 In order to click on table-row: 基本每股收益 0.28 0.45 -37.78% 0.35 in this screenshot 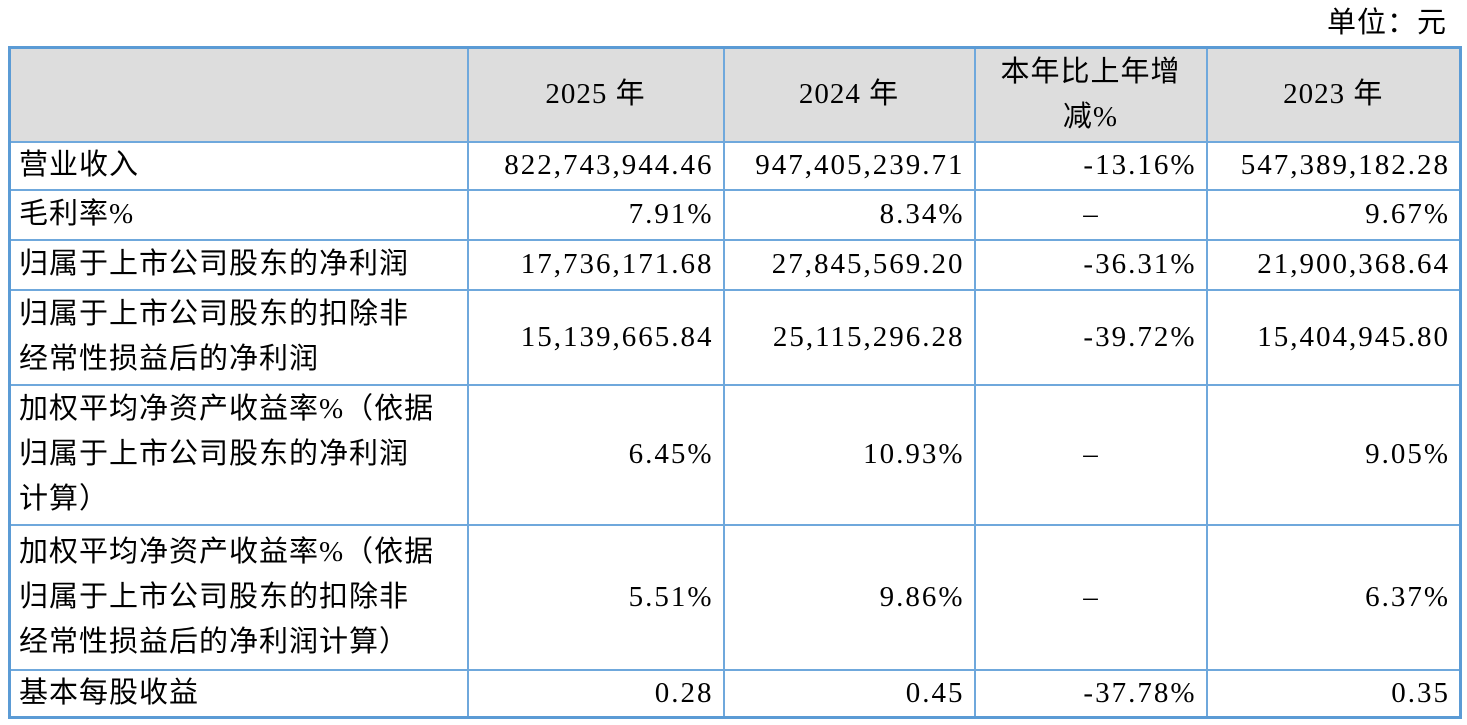, I will do `click(735, 693)`.